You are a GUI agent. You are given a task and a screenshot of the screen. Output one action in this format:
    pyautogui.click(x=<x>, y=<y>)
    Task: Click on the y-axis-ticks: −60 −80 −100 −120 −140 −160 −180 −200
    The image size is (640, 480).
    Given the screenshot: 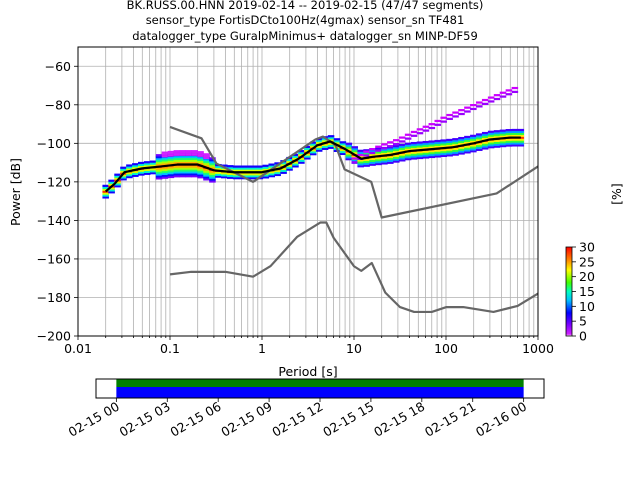 What is the action you would take?
    pyautogui.click(x=57, y=201)
    